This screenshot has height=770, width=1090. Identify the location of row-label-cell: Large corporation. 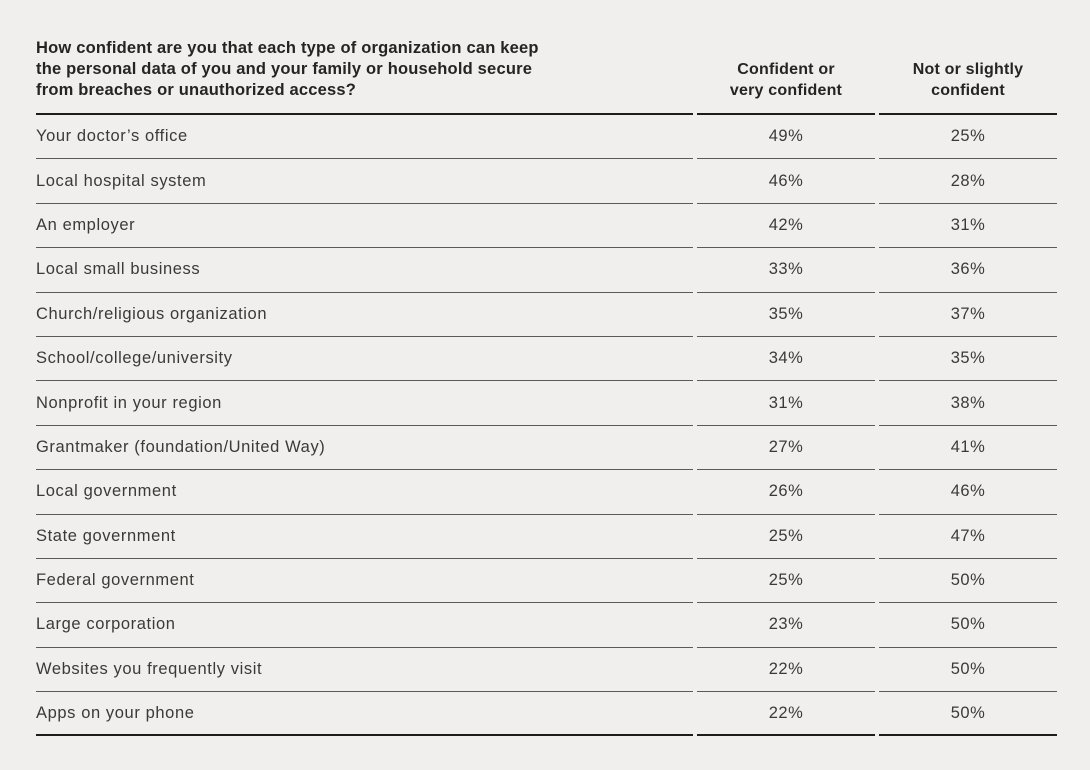
(364, 625).